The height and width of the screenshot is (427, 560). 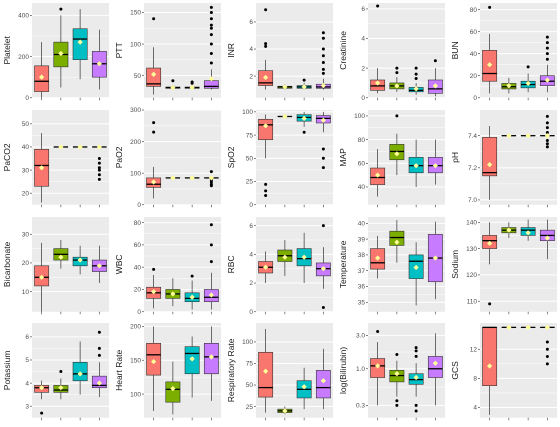 I want to click on y-tick-label: 25, so click(x=250, y=181).